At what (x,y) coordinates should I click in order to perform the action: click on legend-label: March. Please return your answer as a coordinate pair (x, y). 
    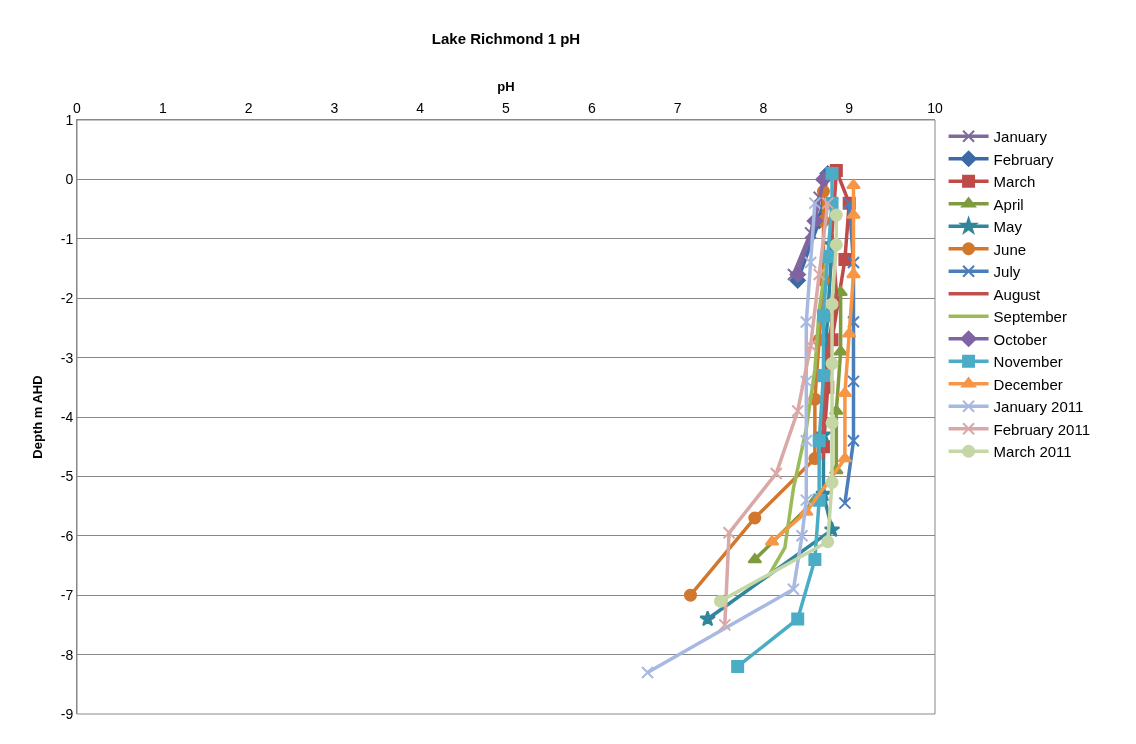
    Looking at the image, I should click on (1014, 182).